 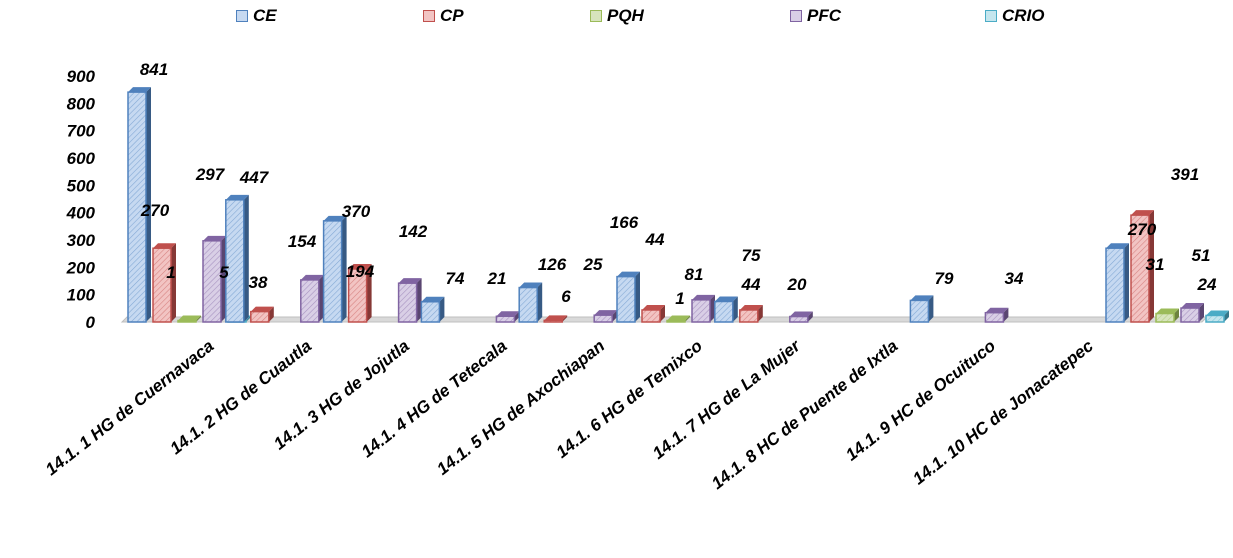 I want to click on x-tick-label: 14.1. 10 HC de Jonacatepec, so click(x=1003, y=412).